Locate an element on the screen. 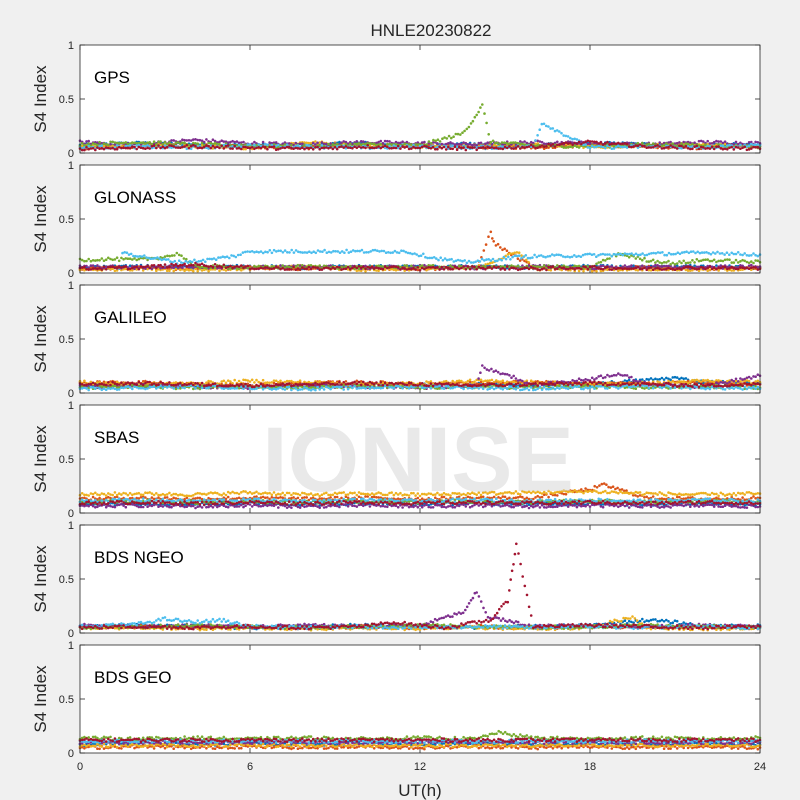  y-axis-label: S4 Index is located at coordinates (40, 219).